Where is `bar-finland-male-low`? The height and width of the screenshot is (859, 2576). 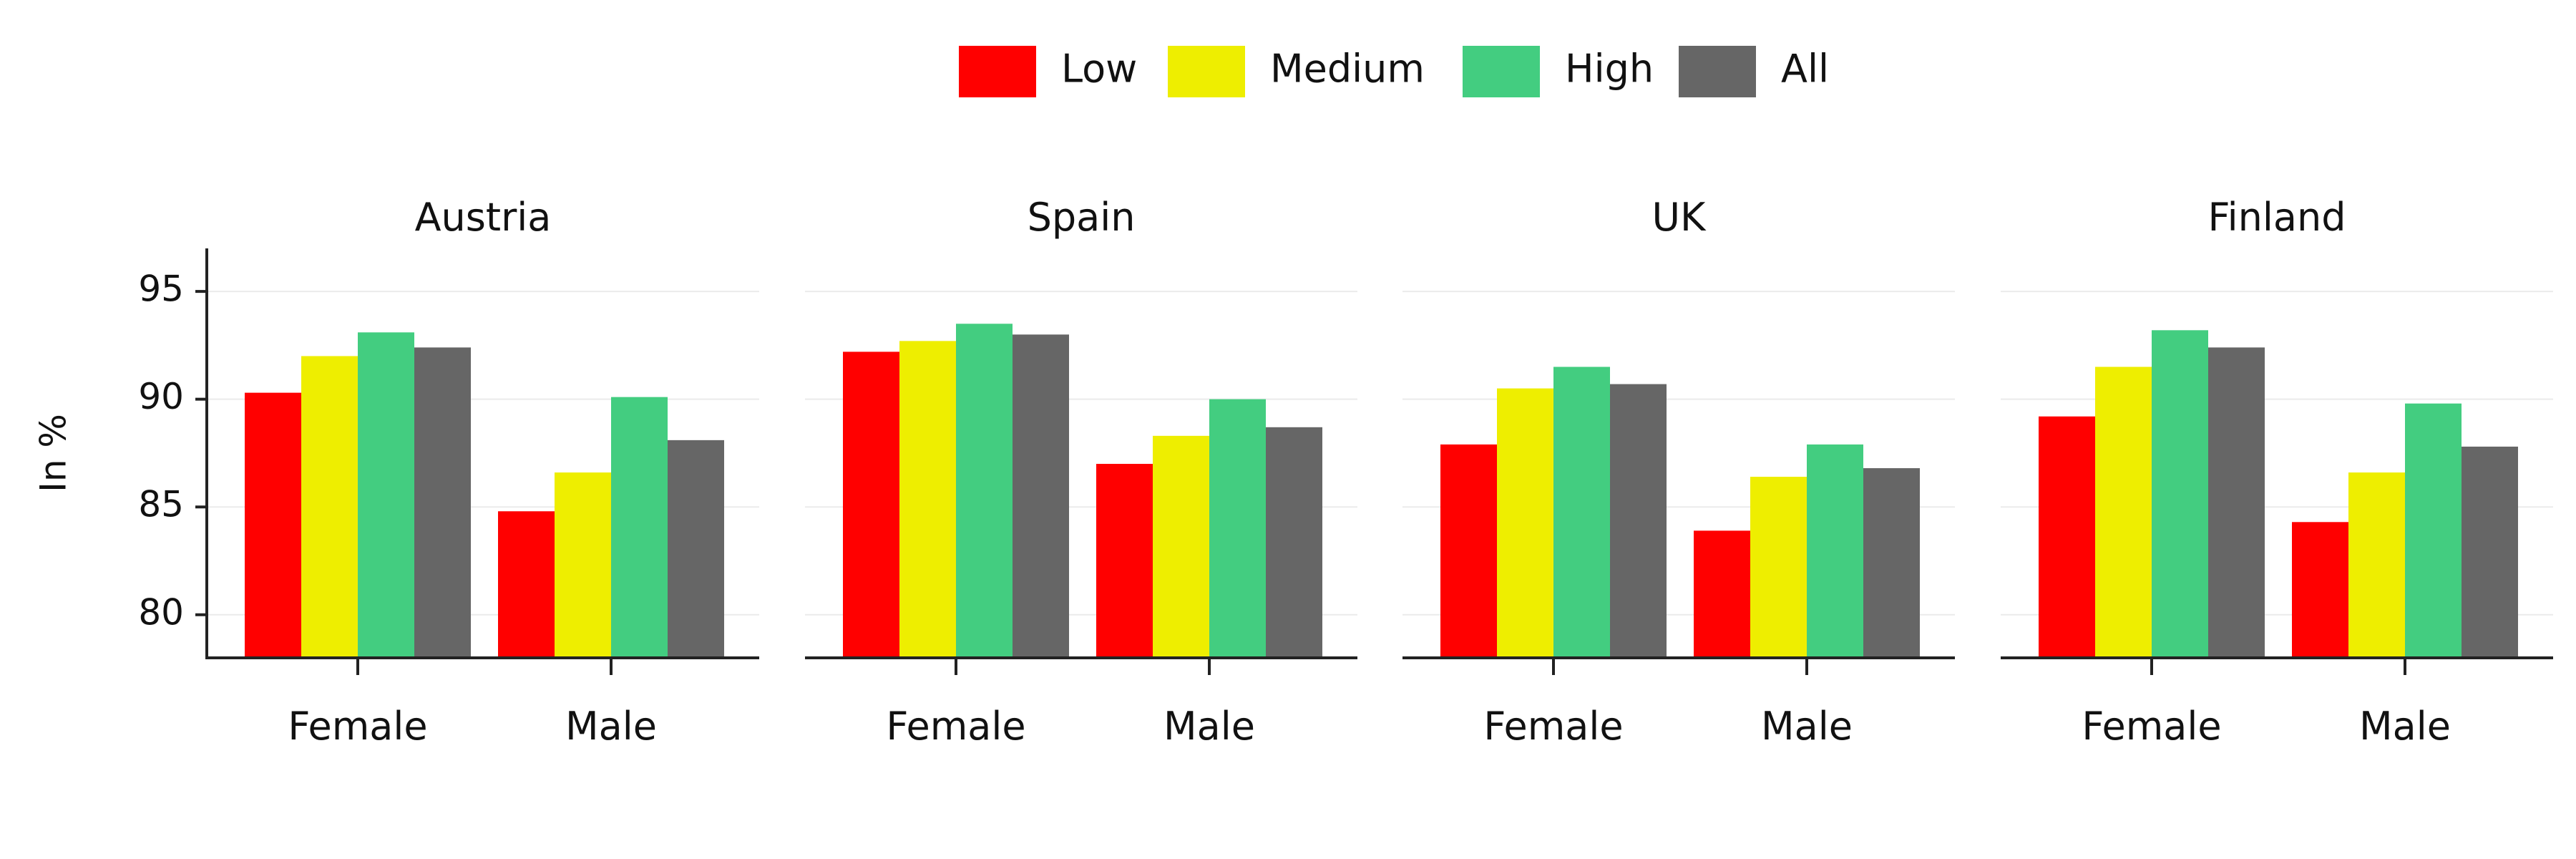 bar-finland-male-low is located at coordinates (2320, 590).